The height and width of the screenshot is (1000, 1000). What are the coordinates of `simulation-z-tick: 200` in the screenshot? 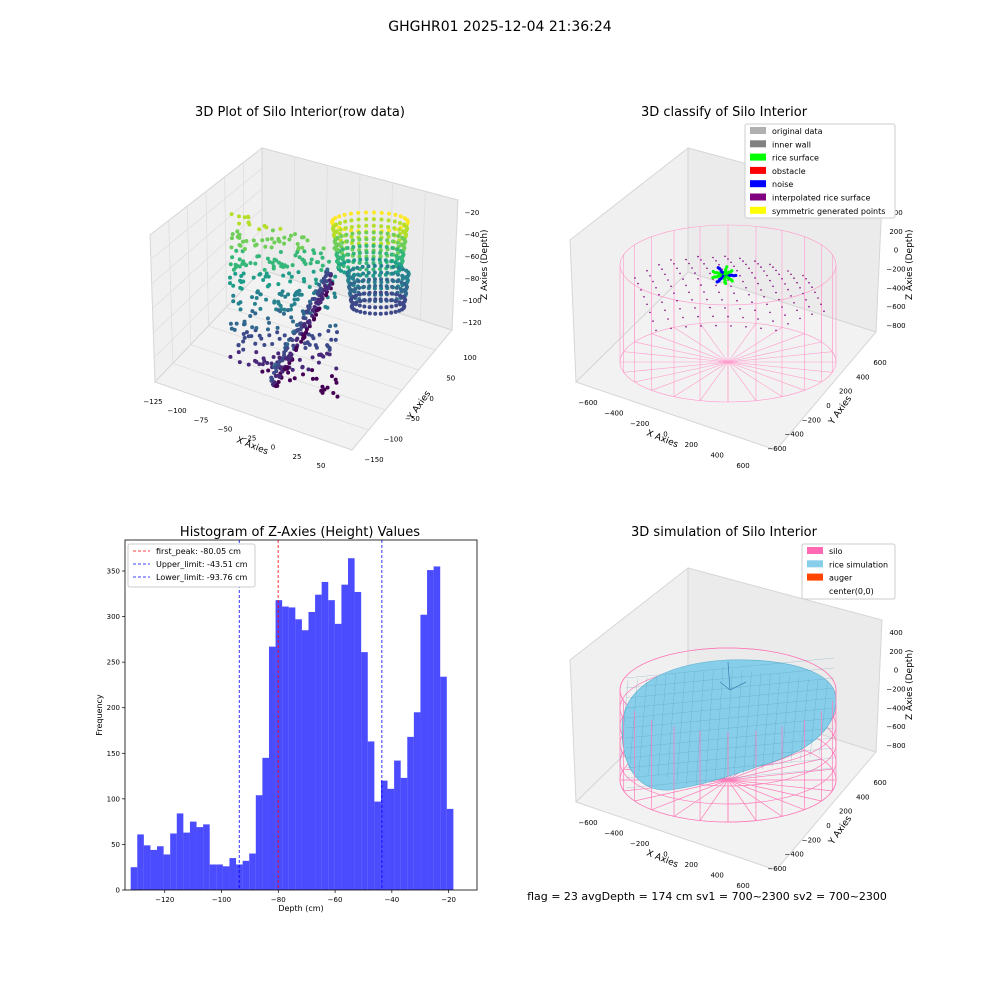 It's located at (895, 652).